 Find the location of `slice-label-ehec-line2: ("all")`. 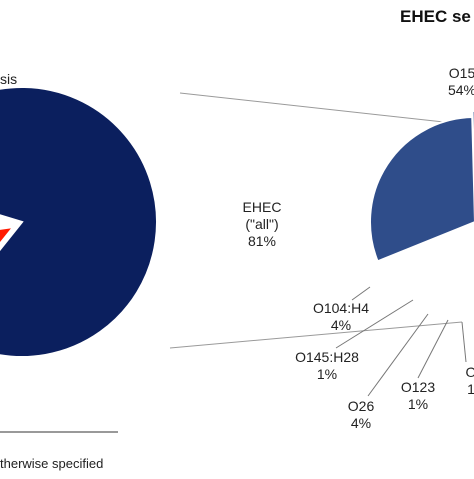

slice-label-ehec-line2: ("all") is located at coordinates (261, 224).